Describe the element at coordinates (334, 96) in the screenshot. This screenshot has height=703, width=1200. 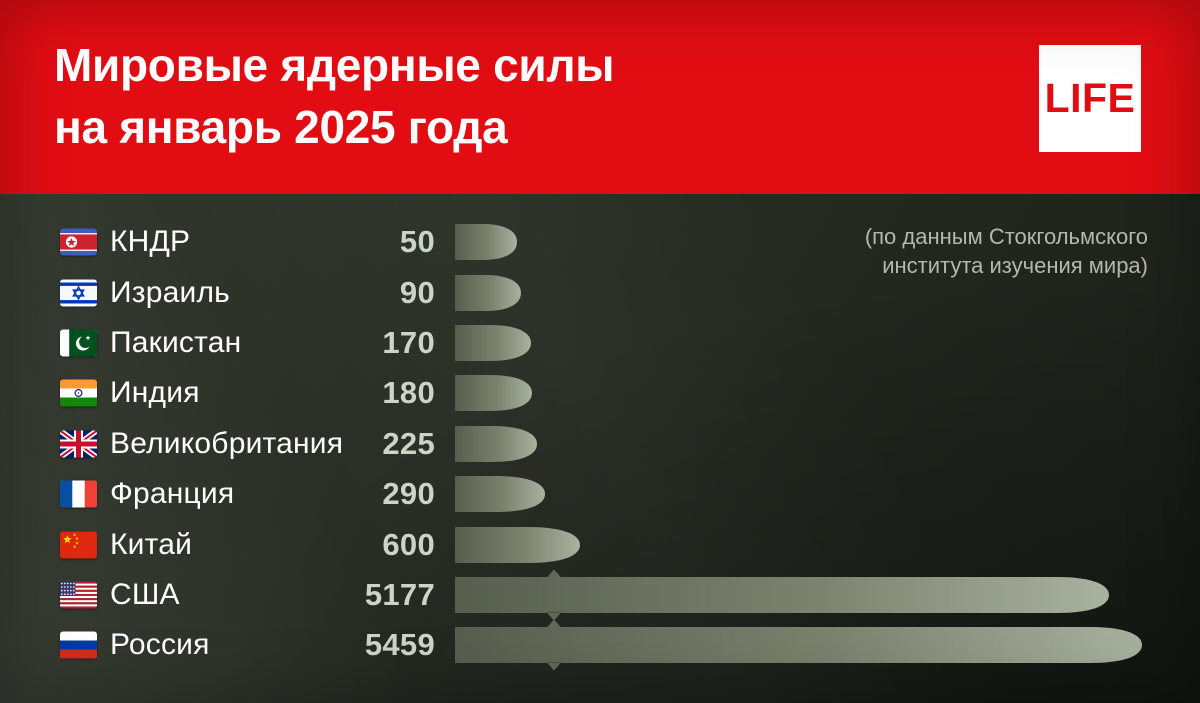
I see `page-title: Мировые ядерные силы на январь 2025 года` at that location.